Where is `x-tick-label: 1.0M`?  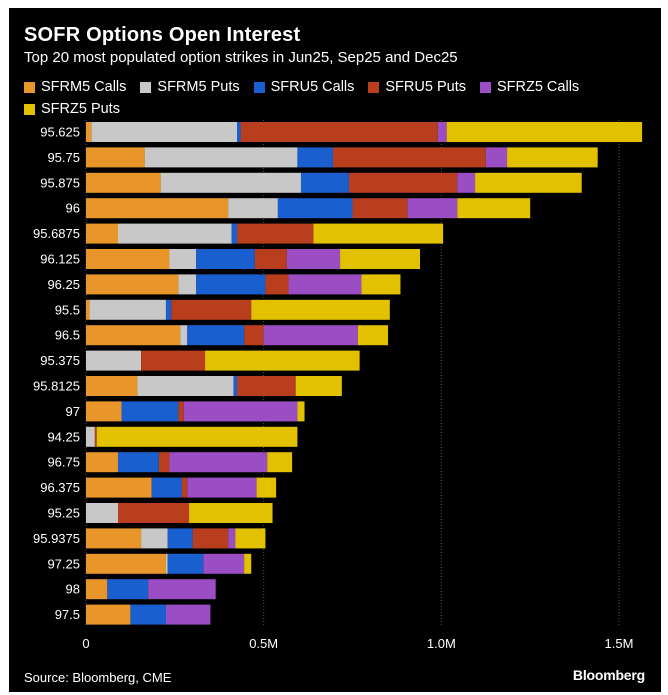 x-tick-label: 1.0M is located at coordinates (441, 643).